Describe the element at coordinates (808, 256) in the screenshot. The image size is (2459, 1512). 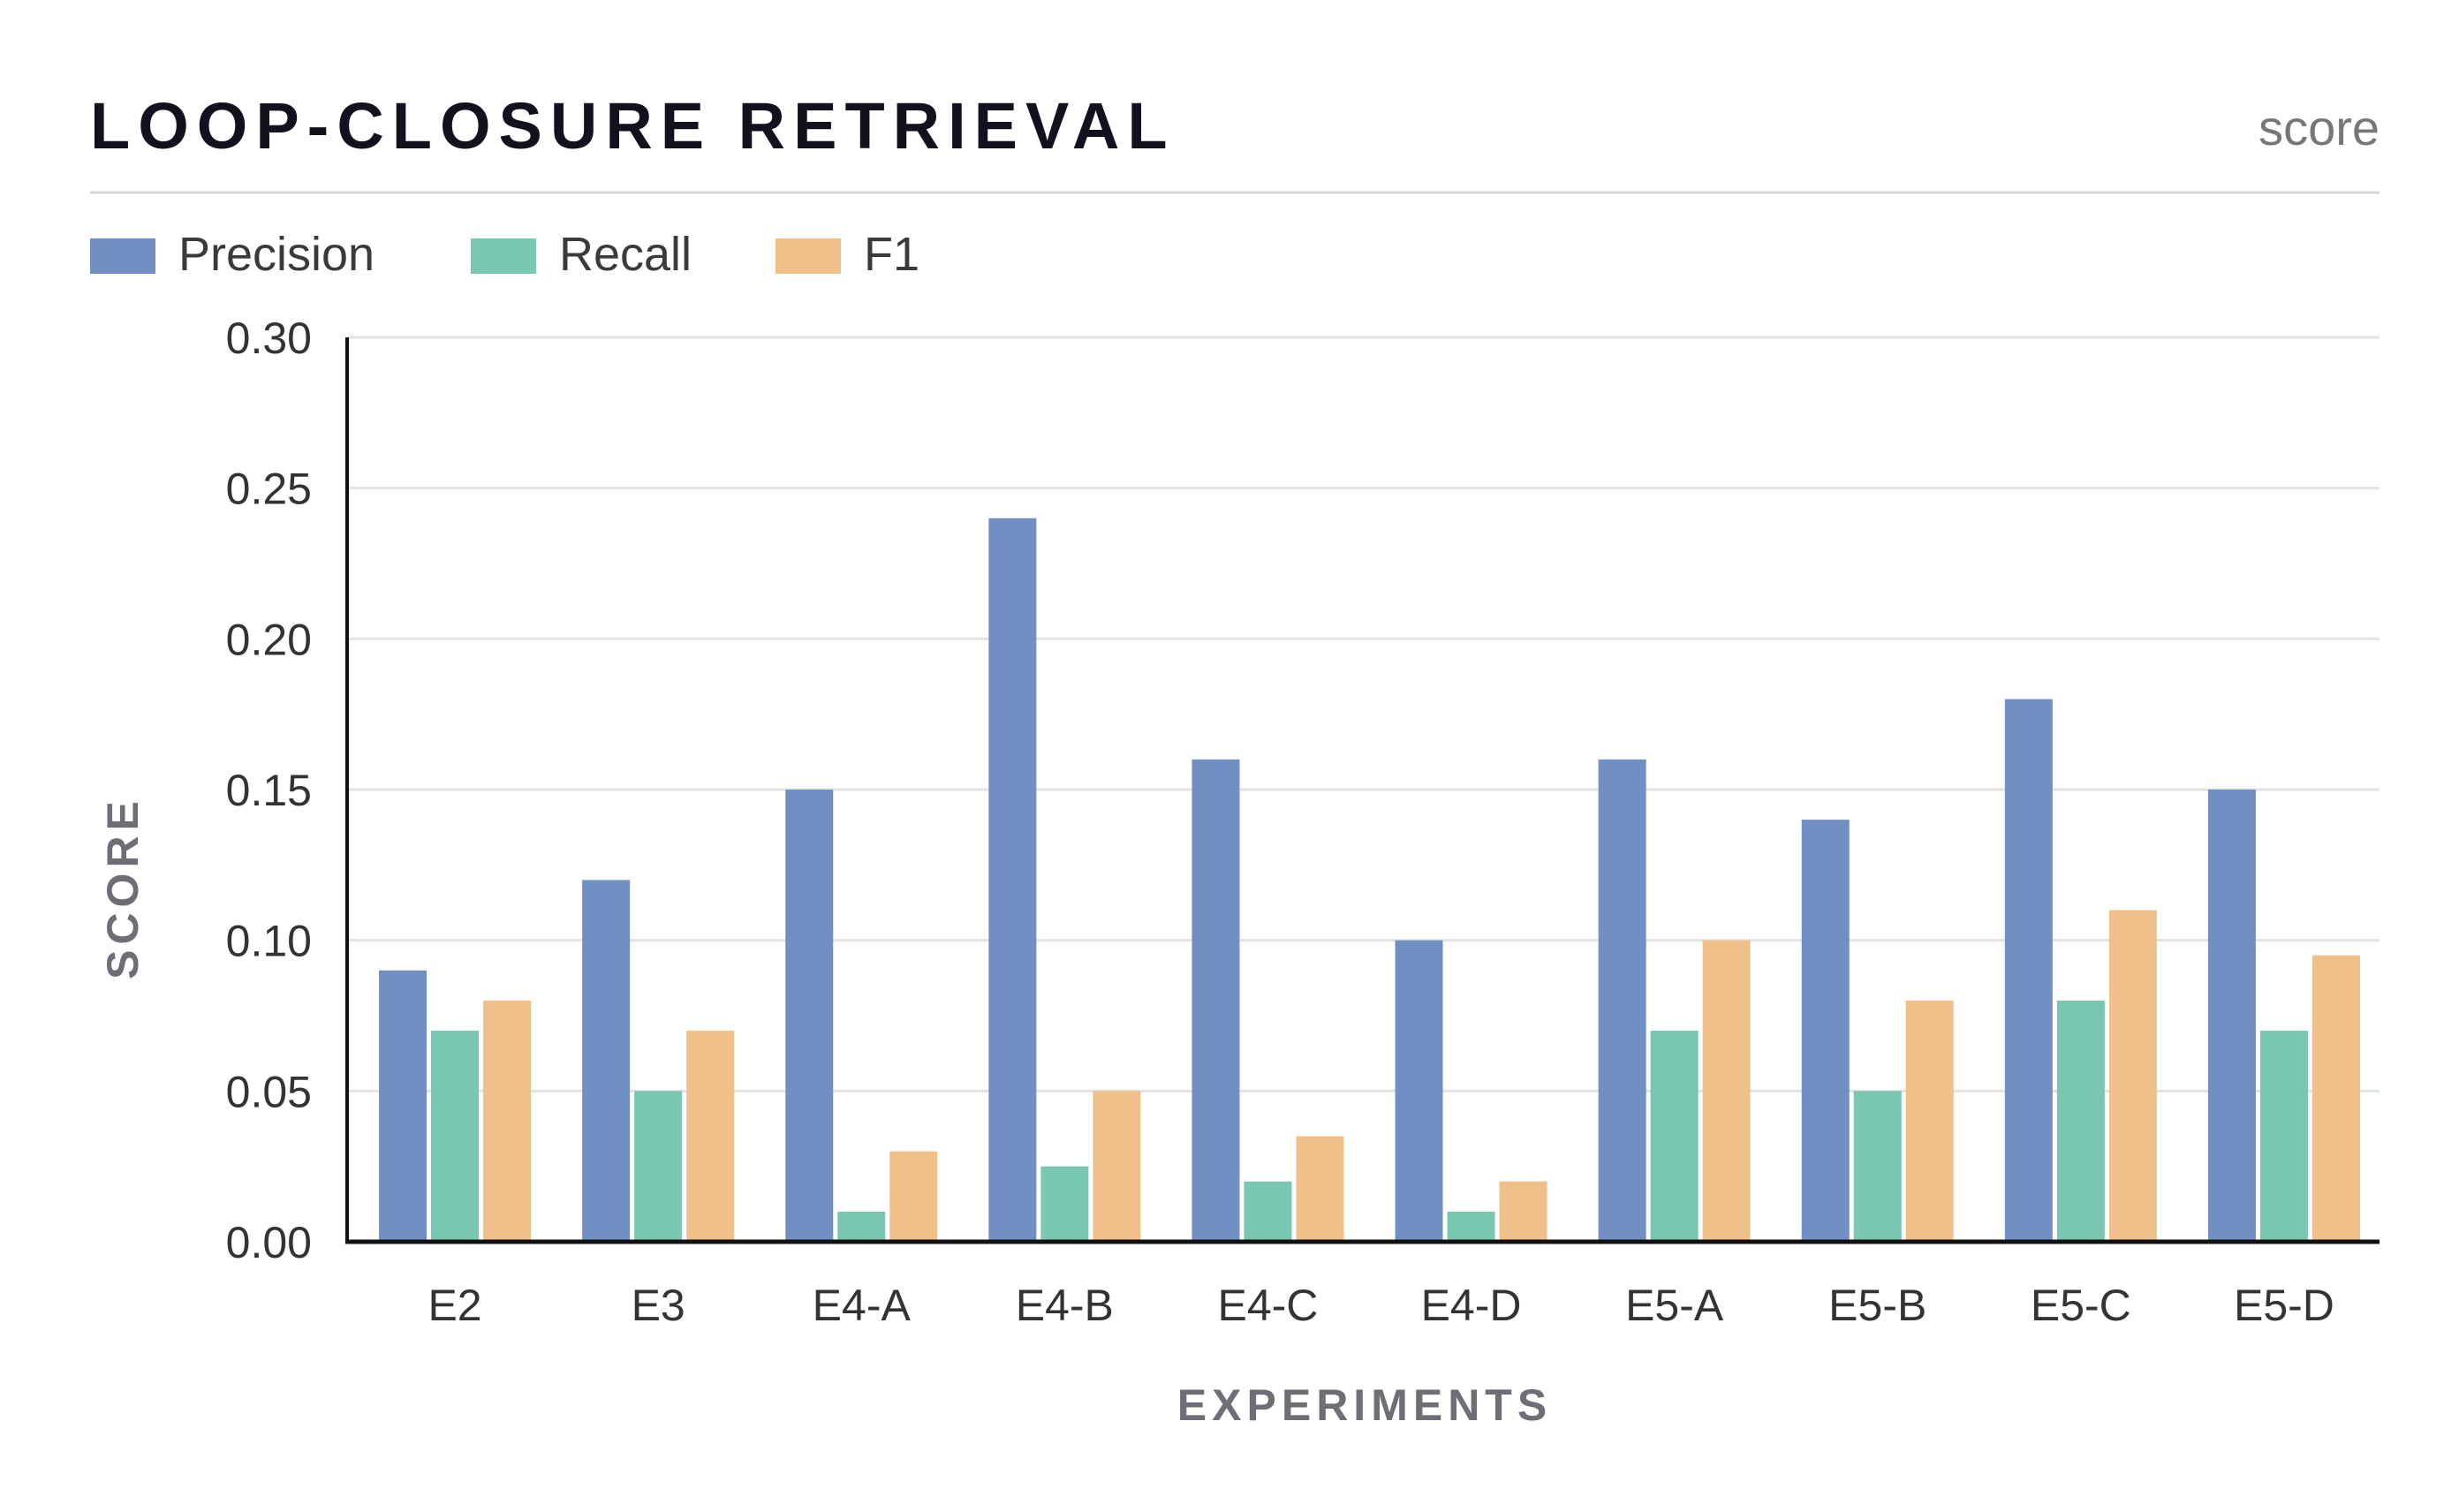
I see `legend-swatch-f1` at that location.